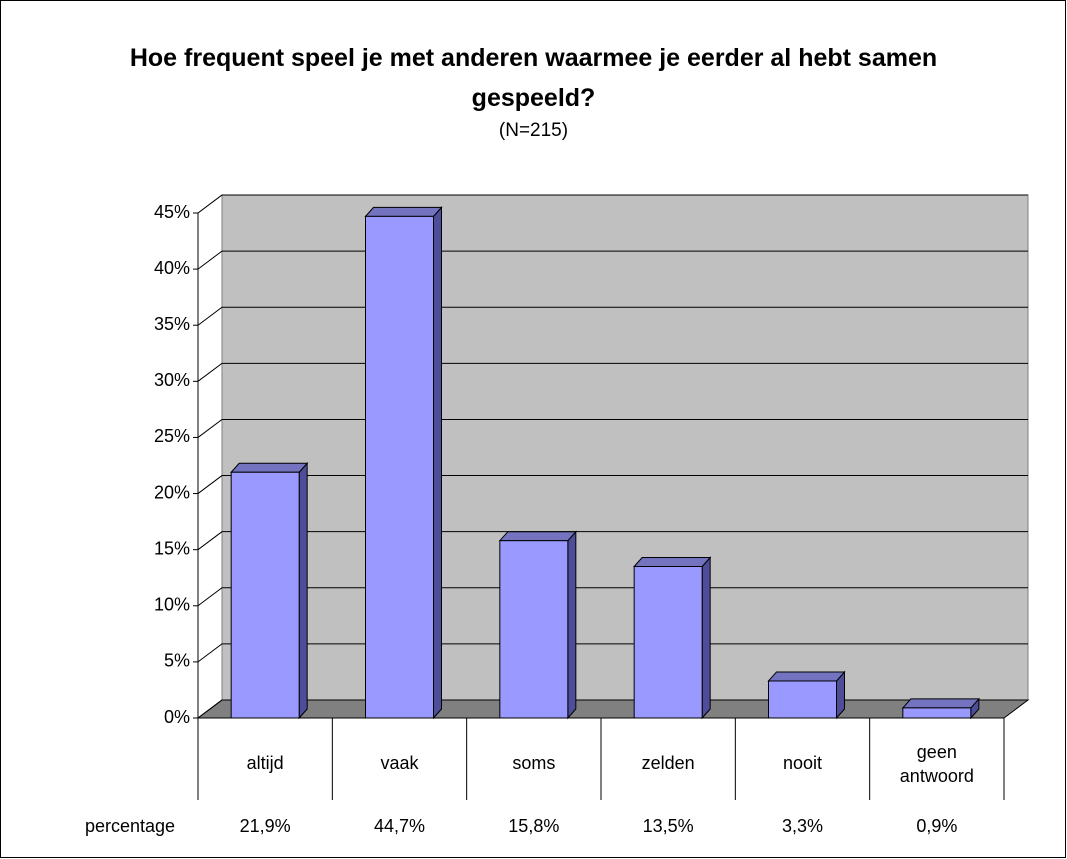  Describe the element at coordinates (172, 492) in the screenshot. I see `y-tick-label: 20%` at that location.